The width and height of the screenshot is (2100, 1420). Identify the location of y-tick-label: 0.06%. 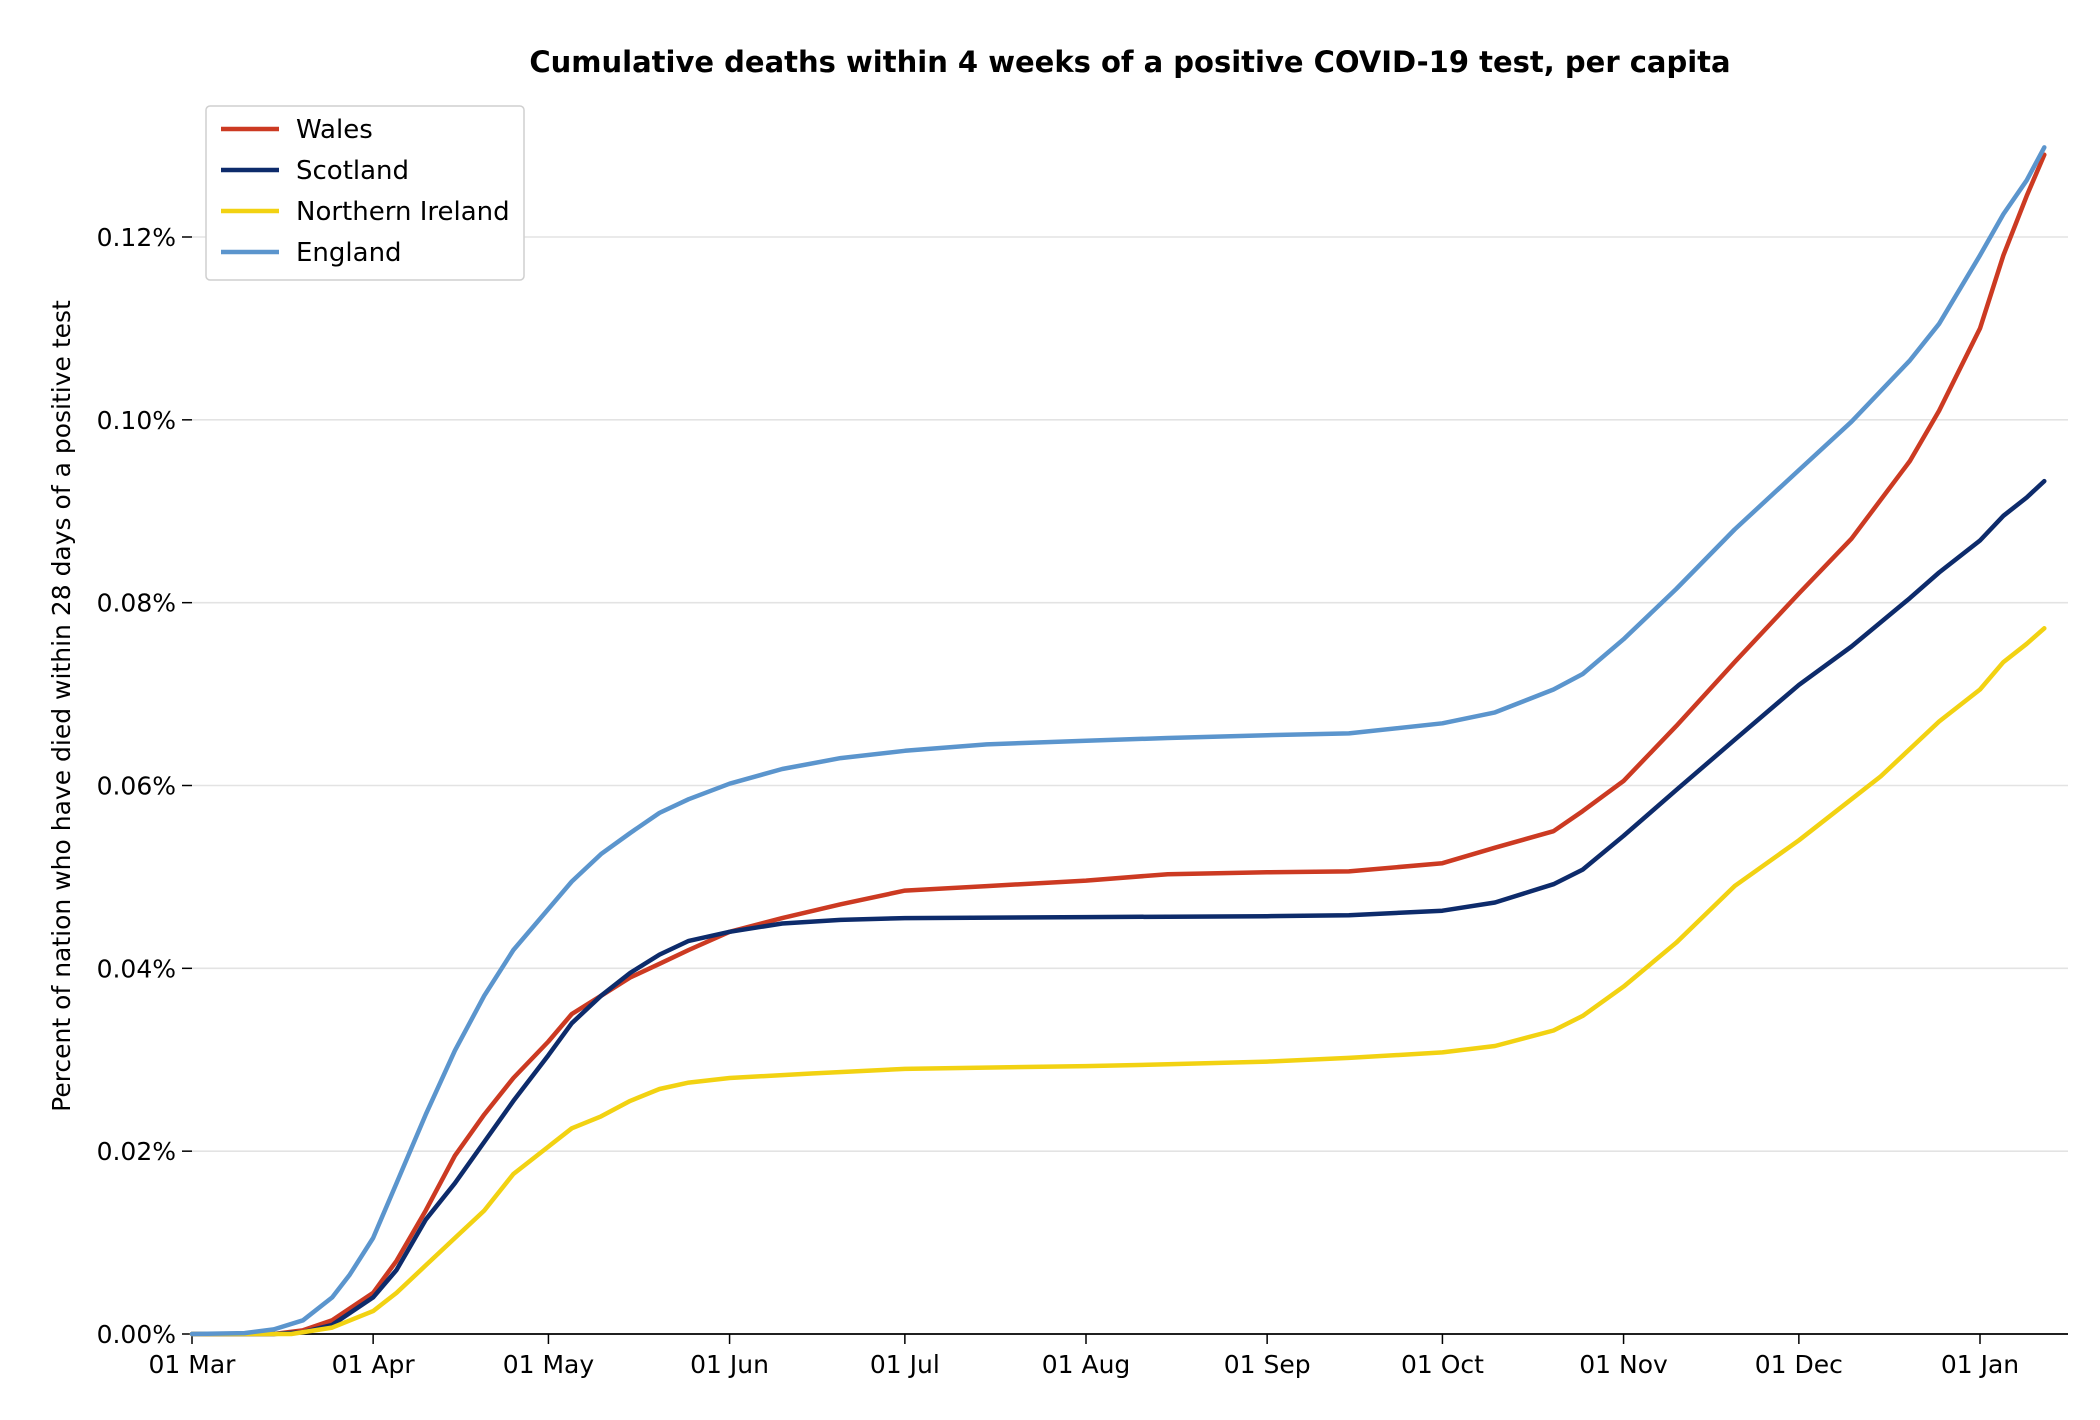
(136, 786).